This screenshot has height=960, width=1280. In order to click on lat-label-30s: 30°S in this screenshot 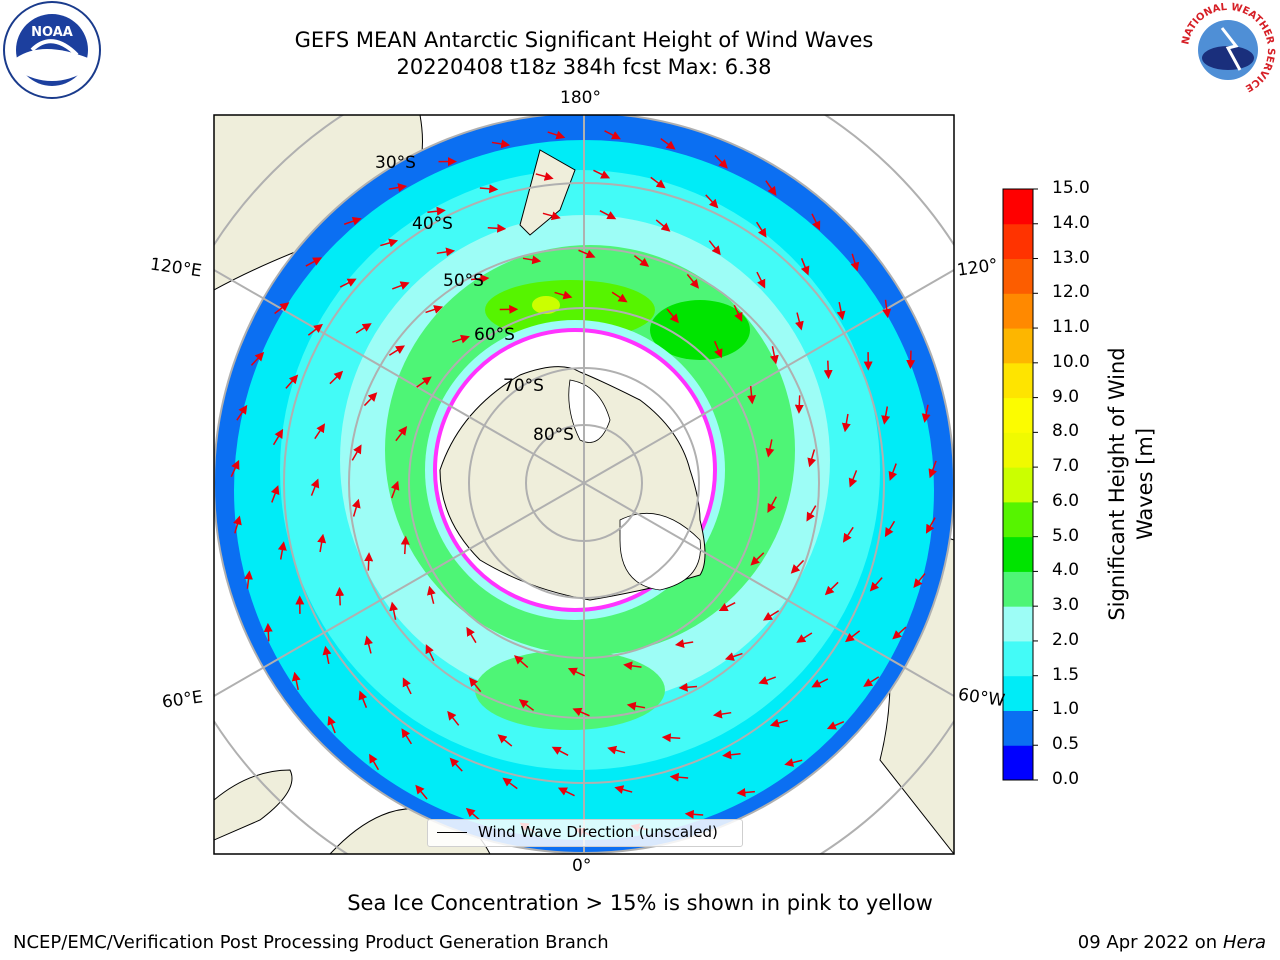, I will do `click(395, 163)`.